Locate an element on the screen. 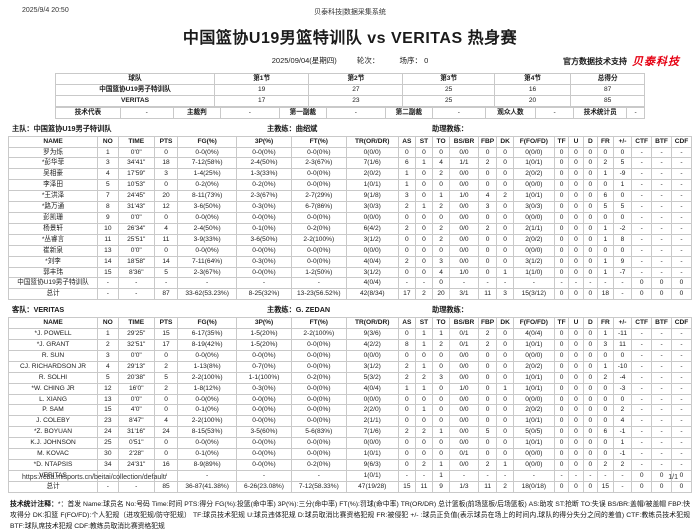 This screenshot has width=700, height=532. stat-cell: 3-5(60%) is located at coordinates (264, 432).